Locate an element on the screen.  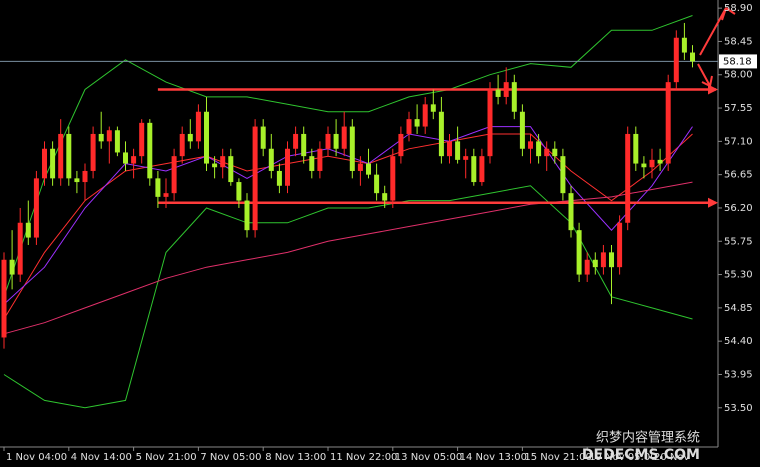
y-tick-label: 58.45 is located at coordinates (738, 41).